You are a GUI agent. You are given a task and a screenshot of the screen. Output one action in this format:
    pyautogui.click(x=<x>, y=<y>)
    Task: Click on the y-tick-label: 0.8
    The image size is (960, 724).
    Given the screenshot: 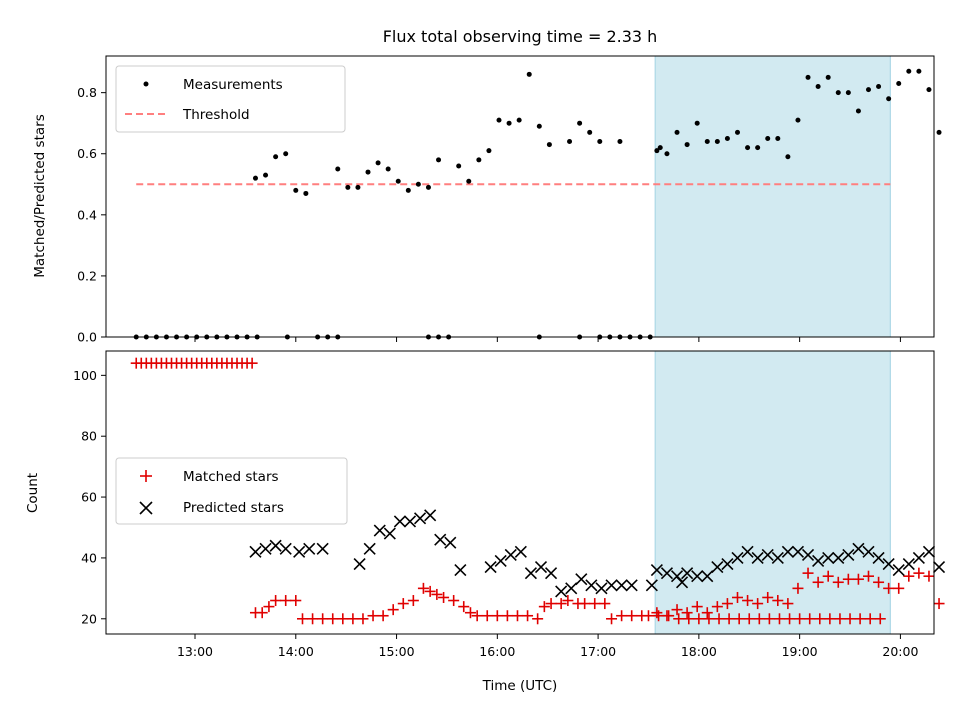 What is the action you would take?
    pyautogui.click(x=87, y=92)
    